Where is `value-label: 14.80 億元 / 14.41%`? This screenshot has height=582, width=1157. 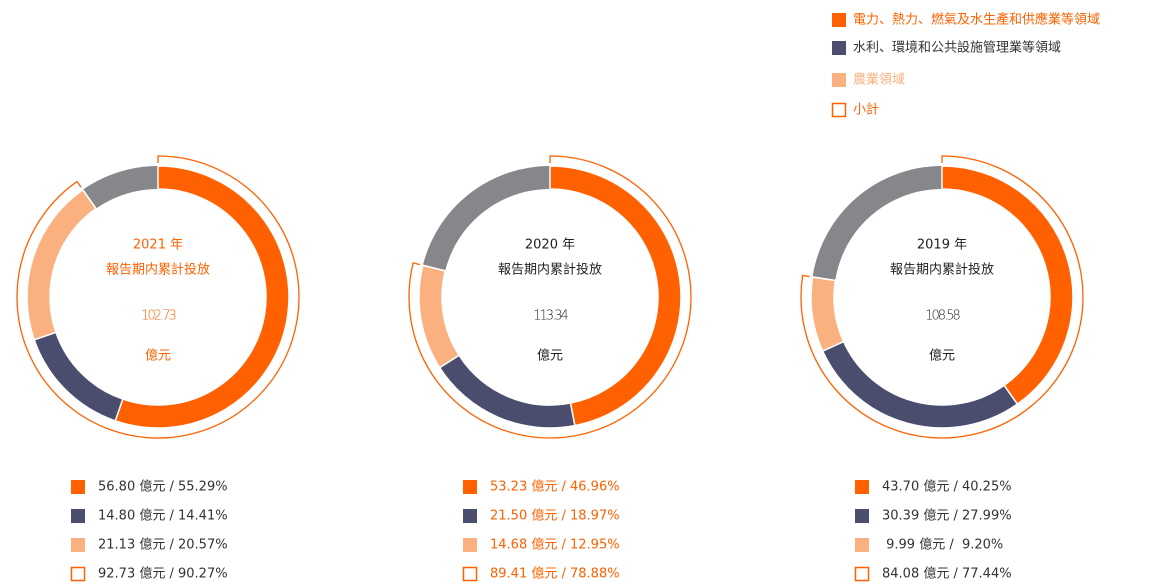 value-label: 14.80 億元 / 14.41% is located at coordinates (163, 516).